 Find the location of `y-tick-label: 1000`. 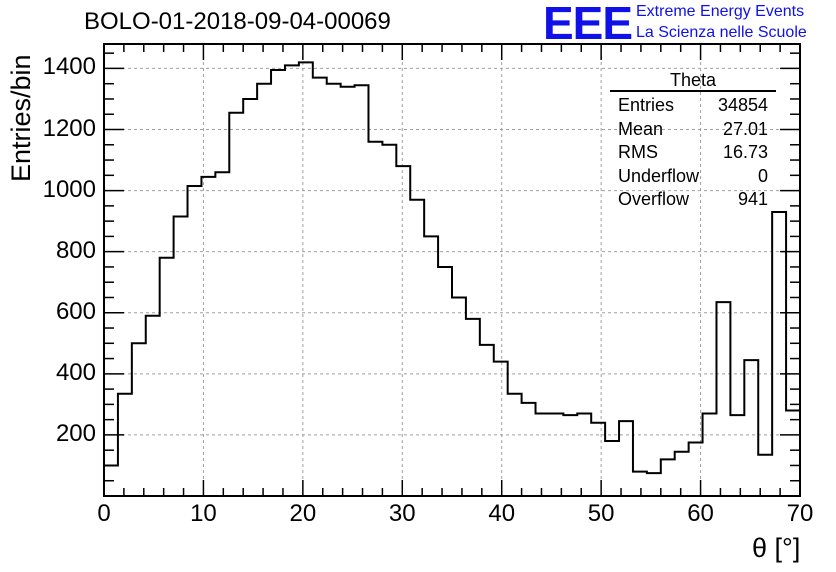

y-tick-label: 1000 is located at coordinates (69, 189).